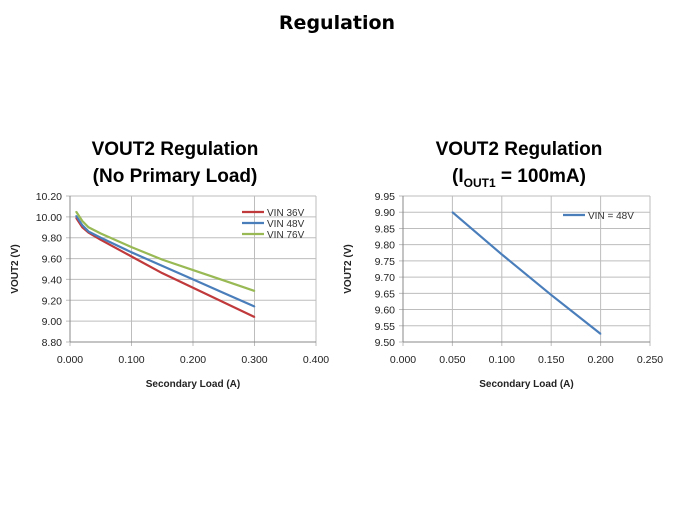 The width and height of the screenshot is (674, 506). I want to click on y-tick-label: 9.40, so click(52, 280).